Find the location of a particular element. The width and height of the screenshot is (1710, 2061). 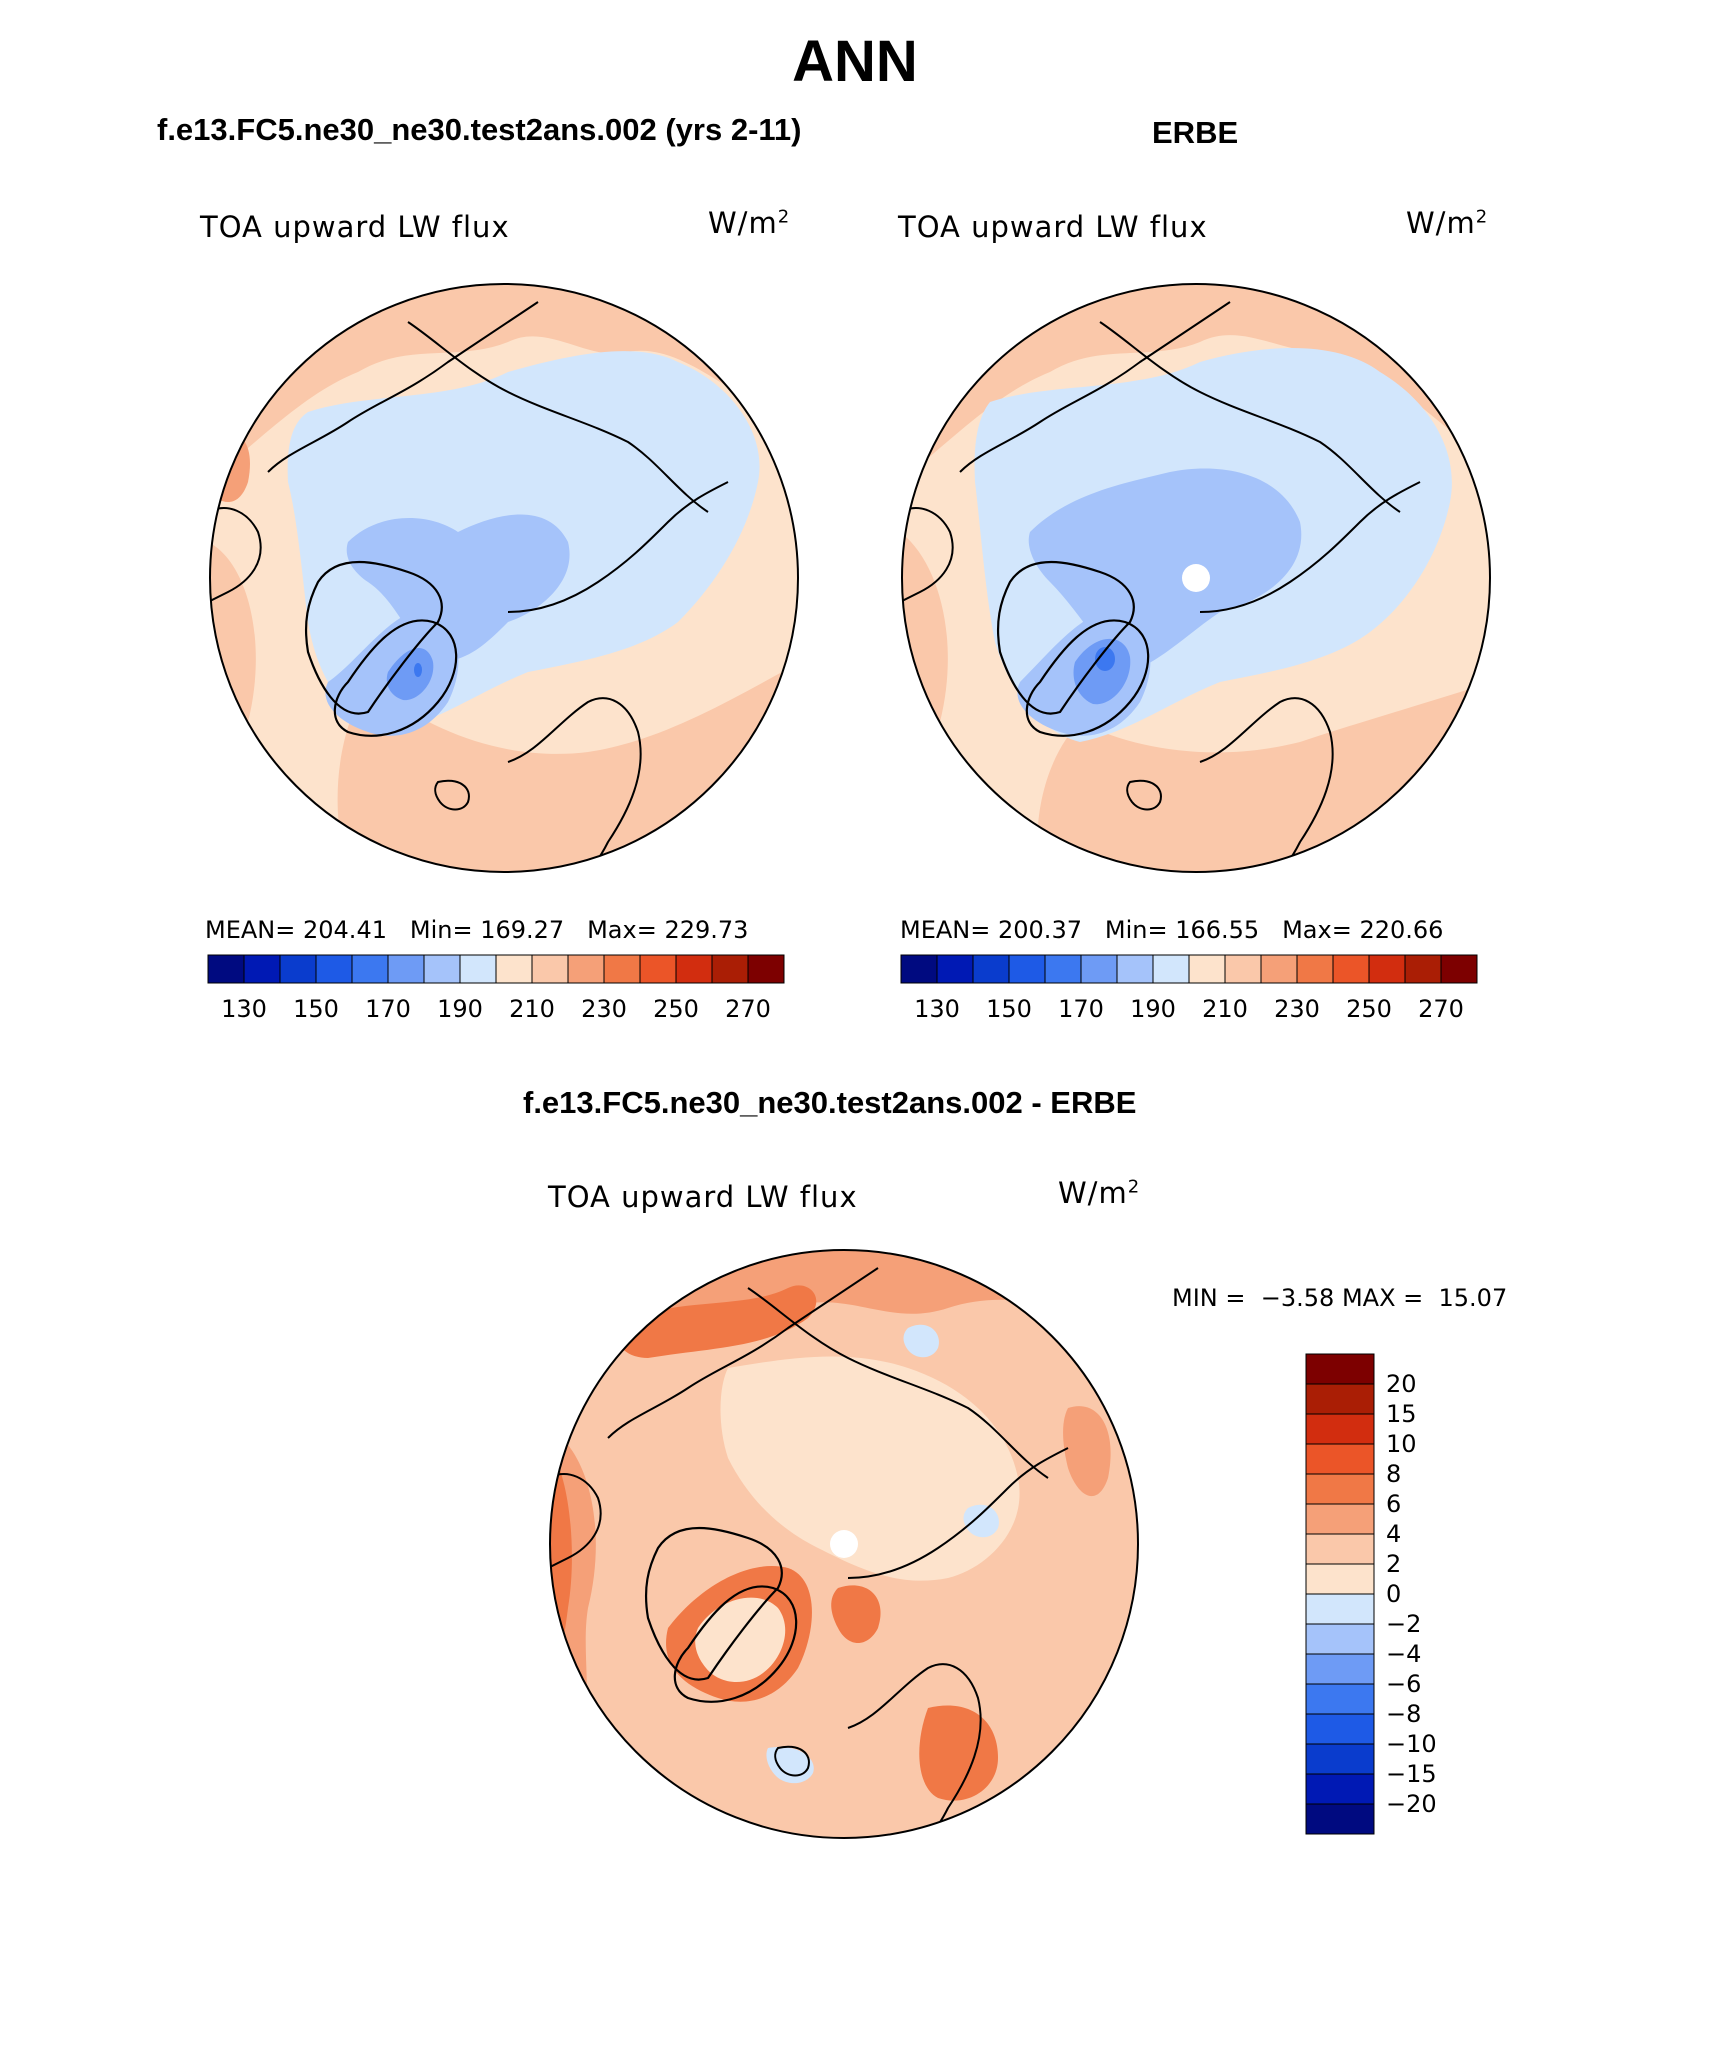

colorbar-model-tick-label: 270 is located at coordinates (748, 1009).